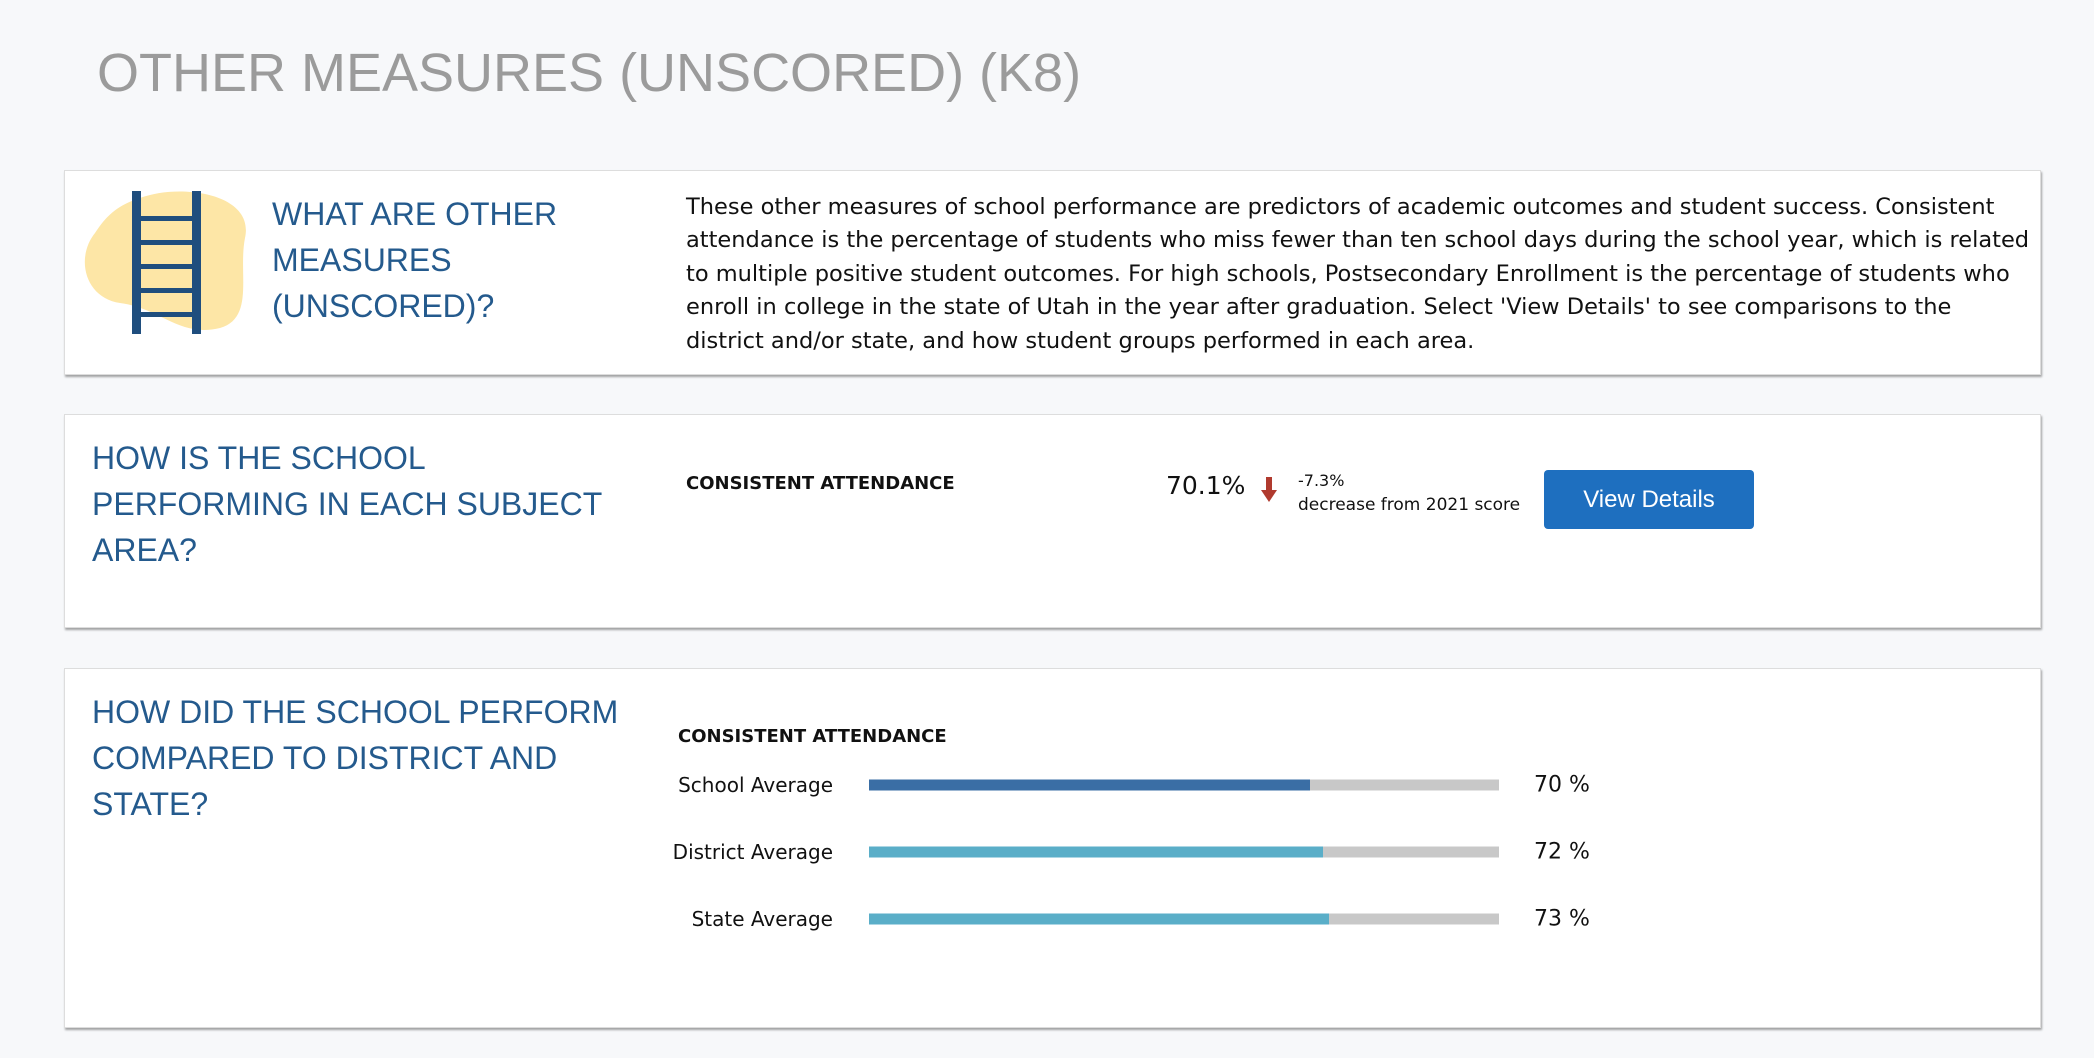 The height and width of the screenshot is (1058, 2094). What do you see at coordinates (1321, 480) in the screenshot?
I see `change: -7.3%` at bounding box center [1321, 480].